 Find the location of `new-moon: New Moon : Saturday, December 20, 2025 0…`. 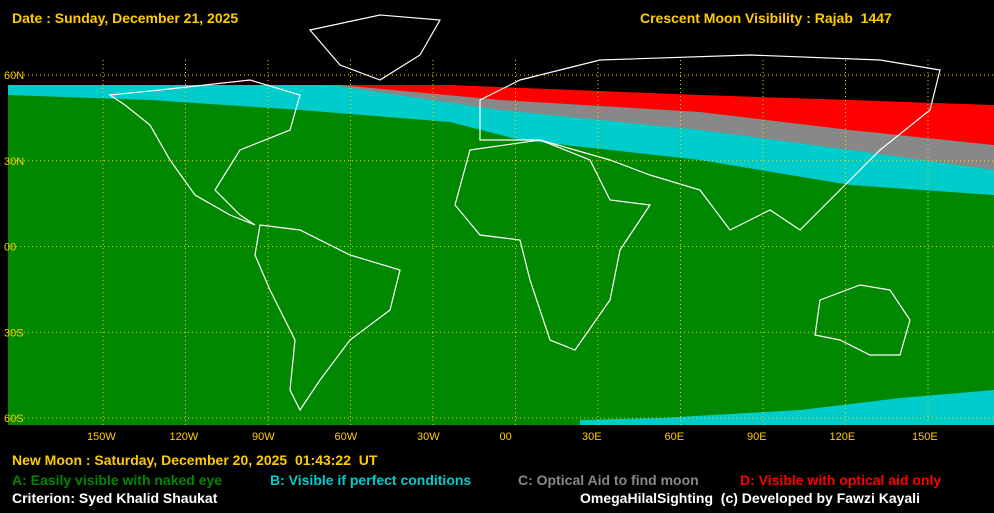

new-moon: New Moon : Saturday, December 20, 2025 0… is located at coordinates (195, 460).